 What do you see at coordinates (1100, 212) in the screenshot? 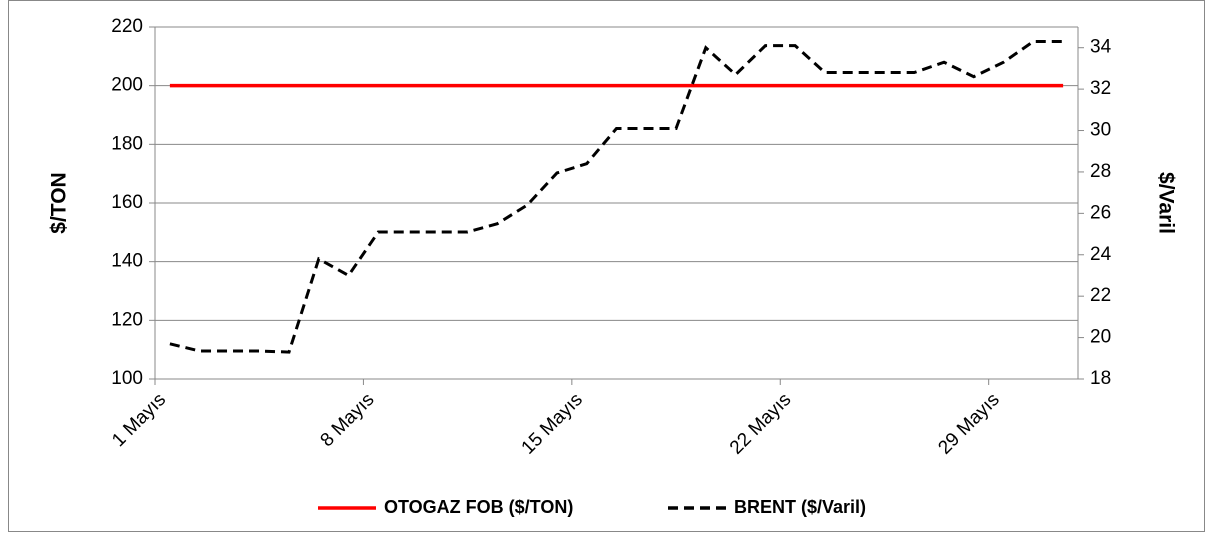
I see `y2-tick-label: 26` at bounding box center [1100, 212].